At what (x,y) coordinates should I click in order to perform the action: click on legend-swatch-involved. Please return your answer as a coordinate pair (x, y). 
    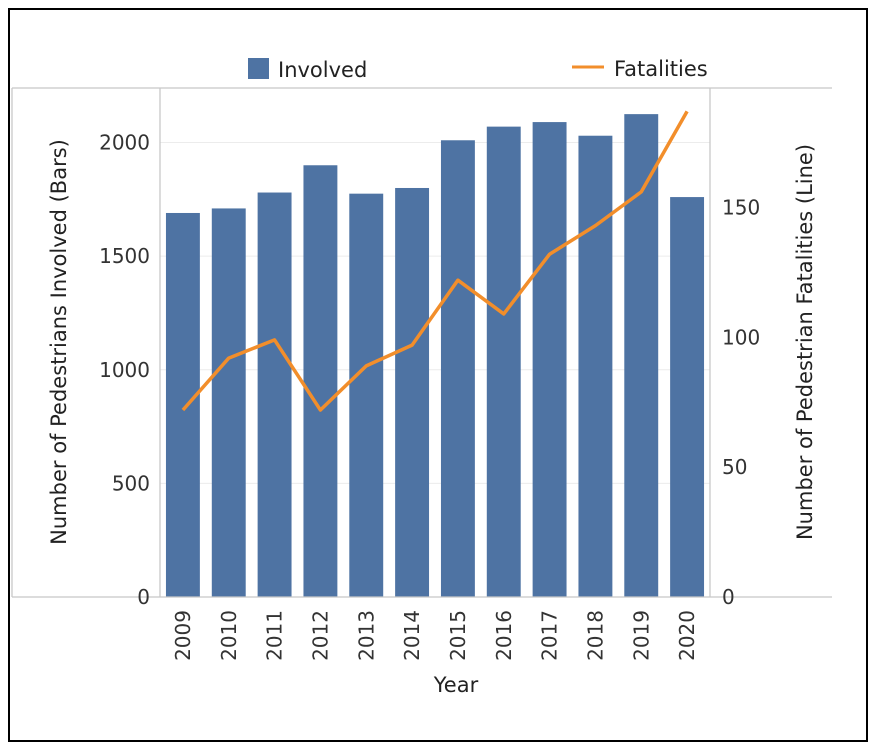
    Looking at the image, I should click on (258, 68).